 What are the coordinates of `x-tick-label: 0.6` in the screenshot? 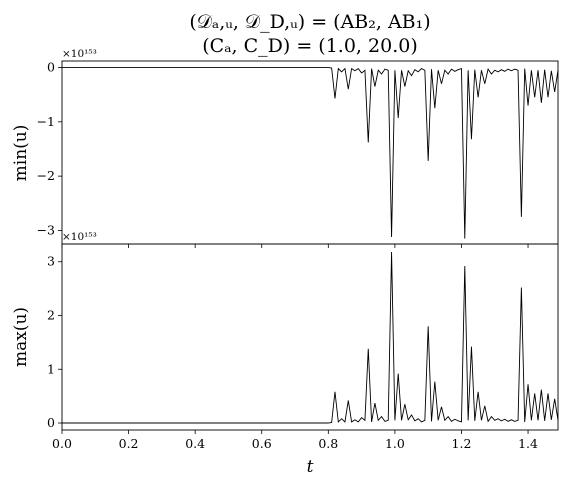 It's located at (262, 443).